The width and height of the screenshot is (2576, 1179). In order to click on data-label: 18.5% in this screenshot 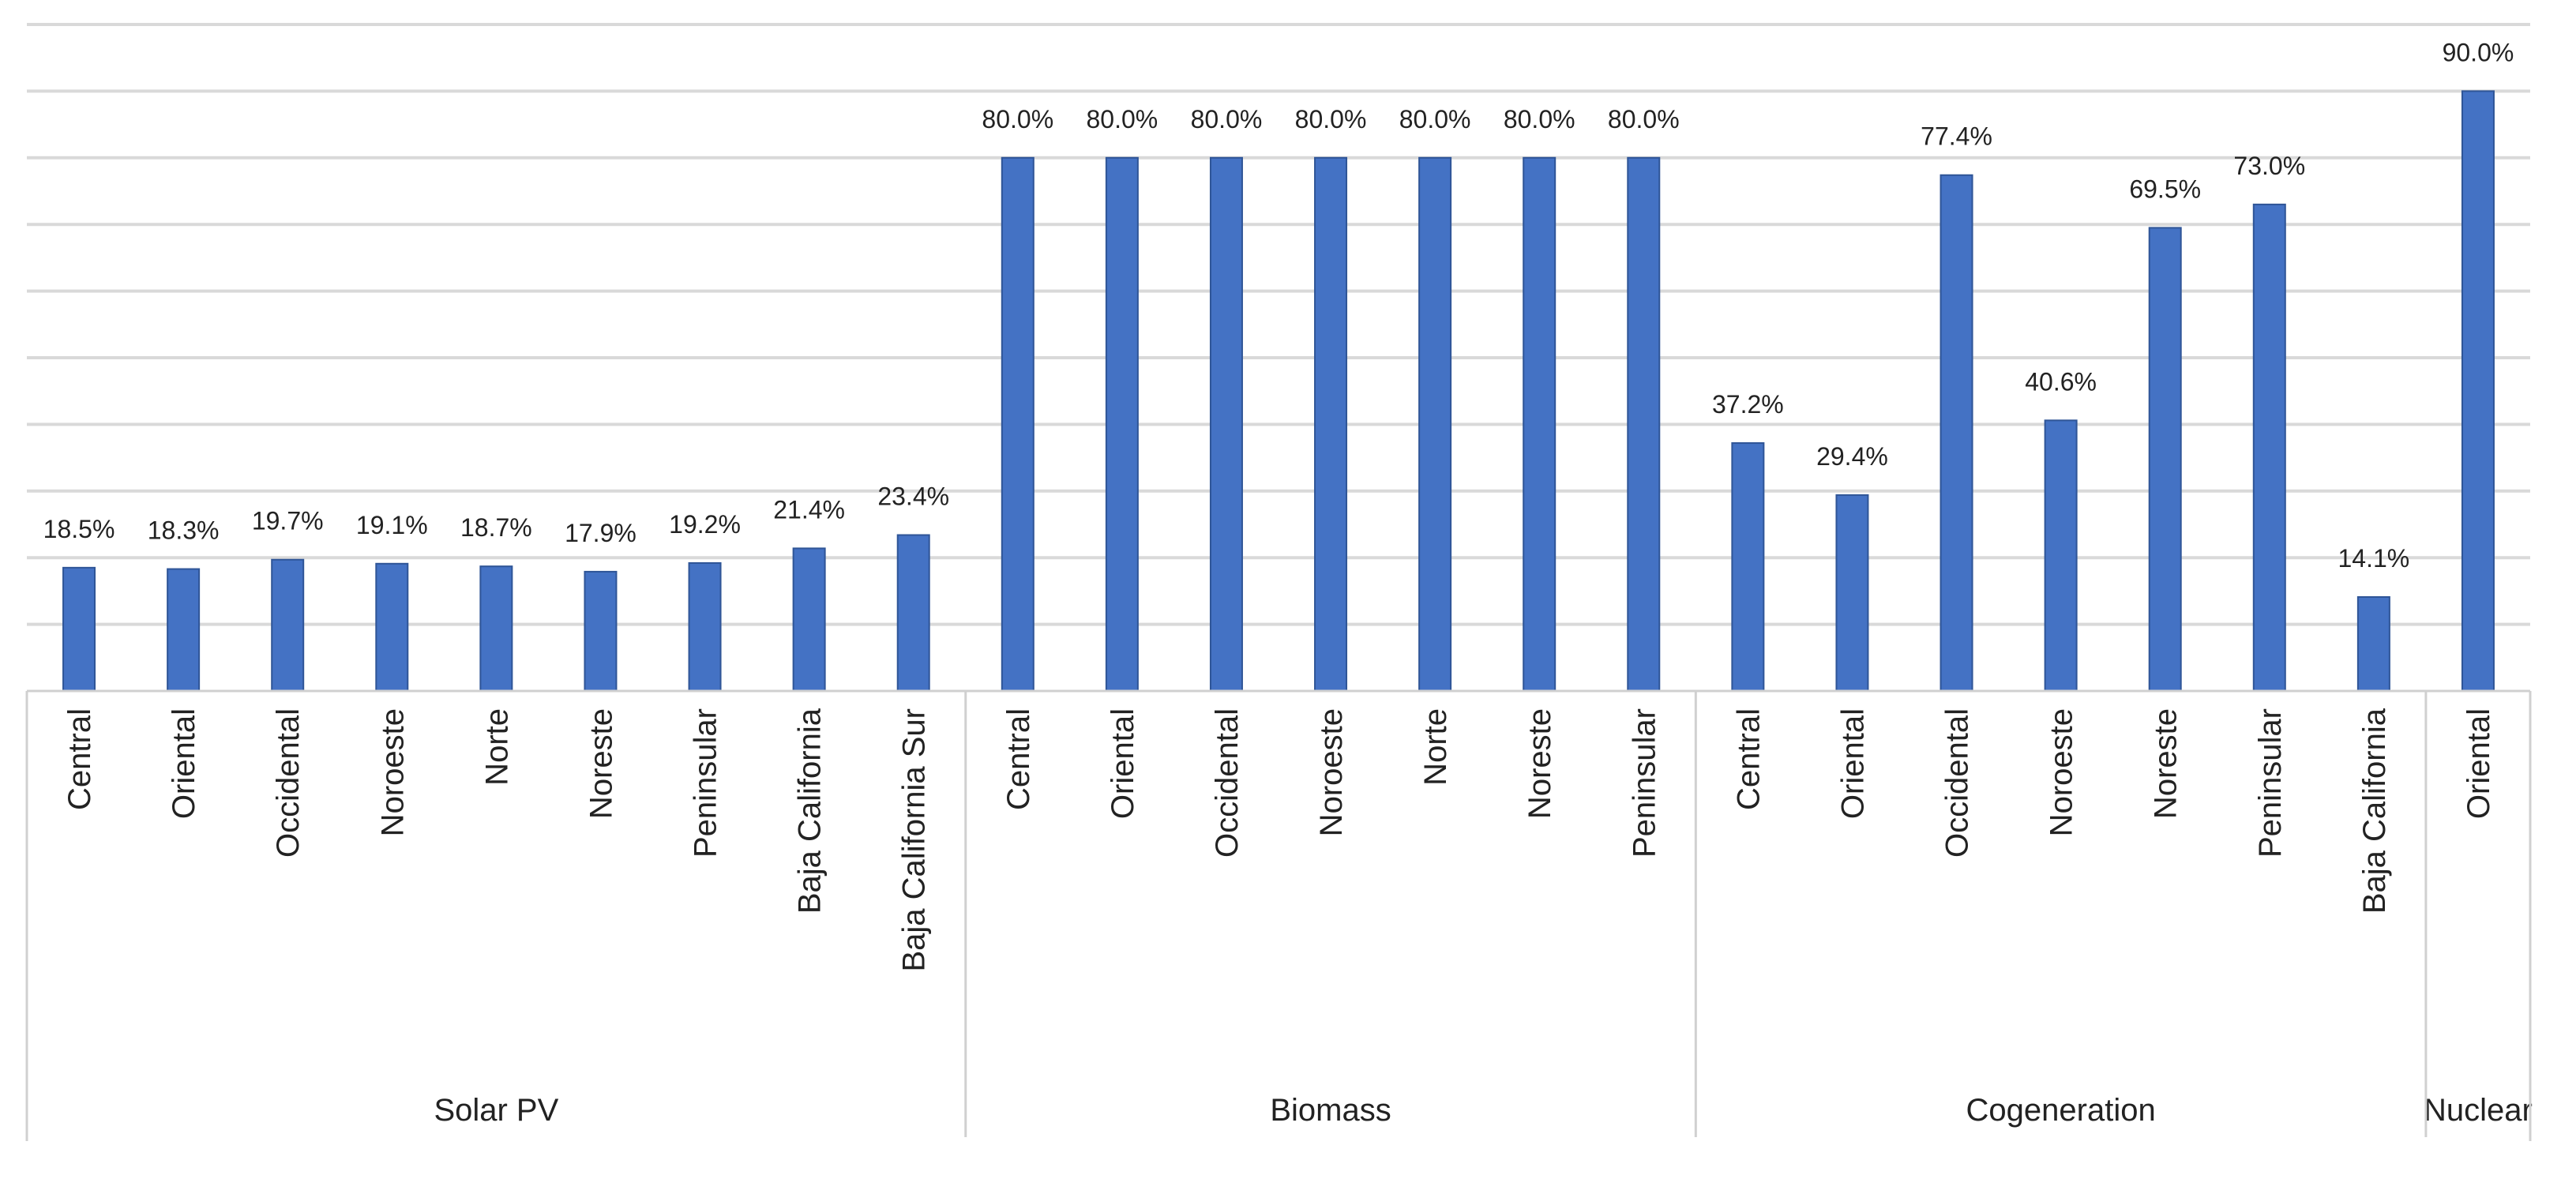, I will do `click(79, 529)`.